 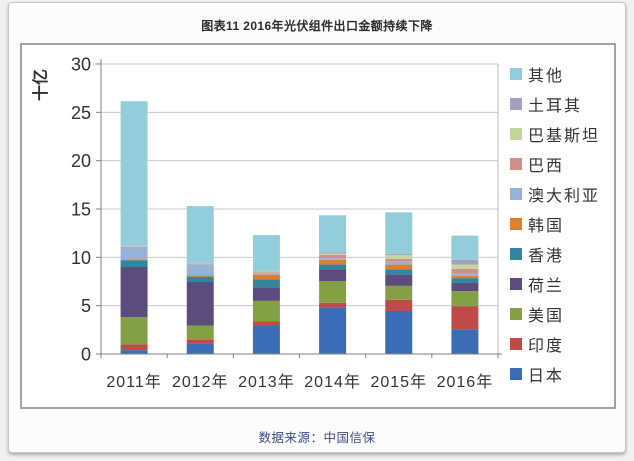 I want to click on legend-item: 巴基斯坦, so click(x=555, y=136).